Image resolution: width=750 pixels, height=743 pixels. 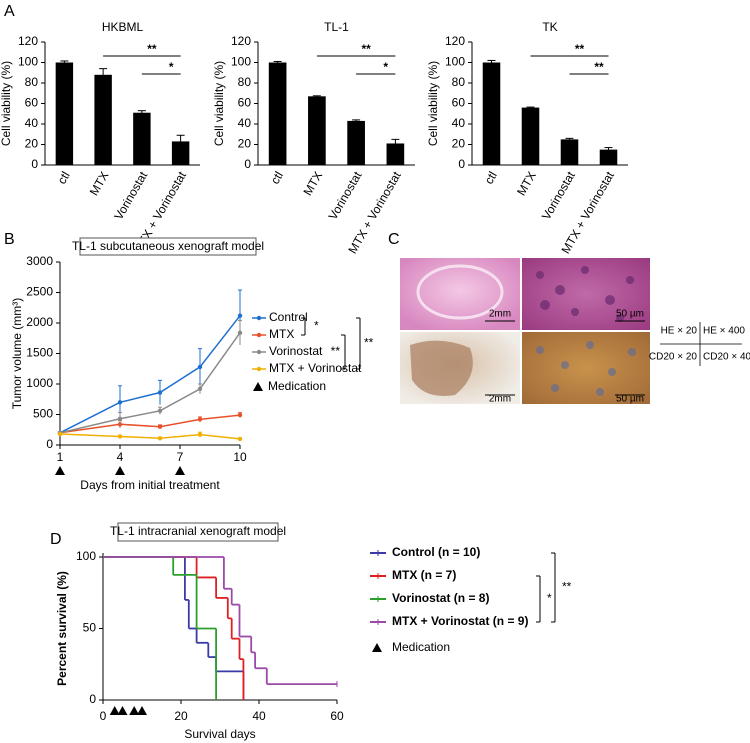 What do you see at coordinates (259, 716) in the screenshot?
I see `x-tick-label: 40` at bounding box center [259, 716].